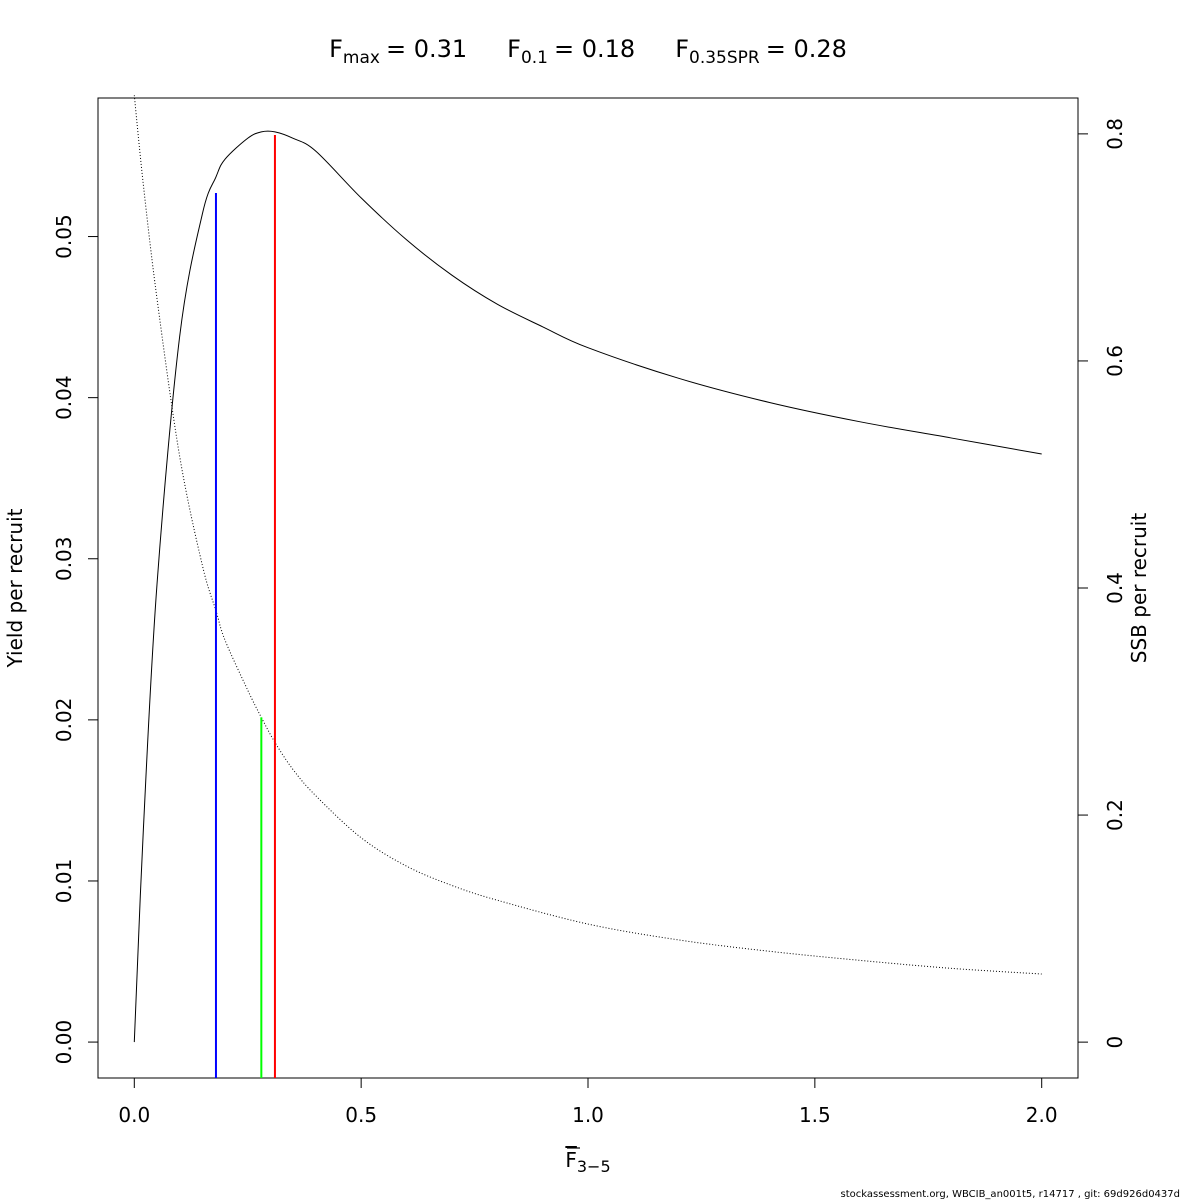 Image resolution: width=1200 pixels, height=1200 pixels. Describe the element at coordinates (64, 236) in the screenshot. I see `y-left-tick-label: 0.05` at that location.